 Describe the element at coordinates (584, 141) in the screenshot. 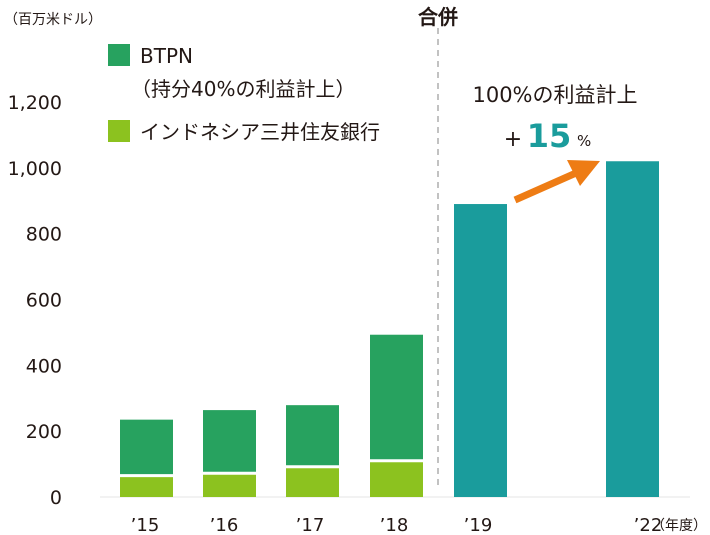

I see `growth-unit: %` at that location.